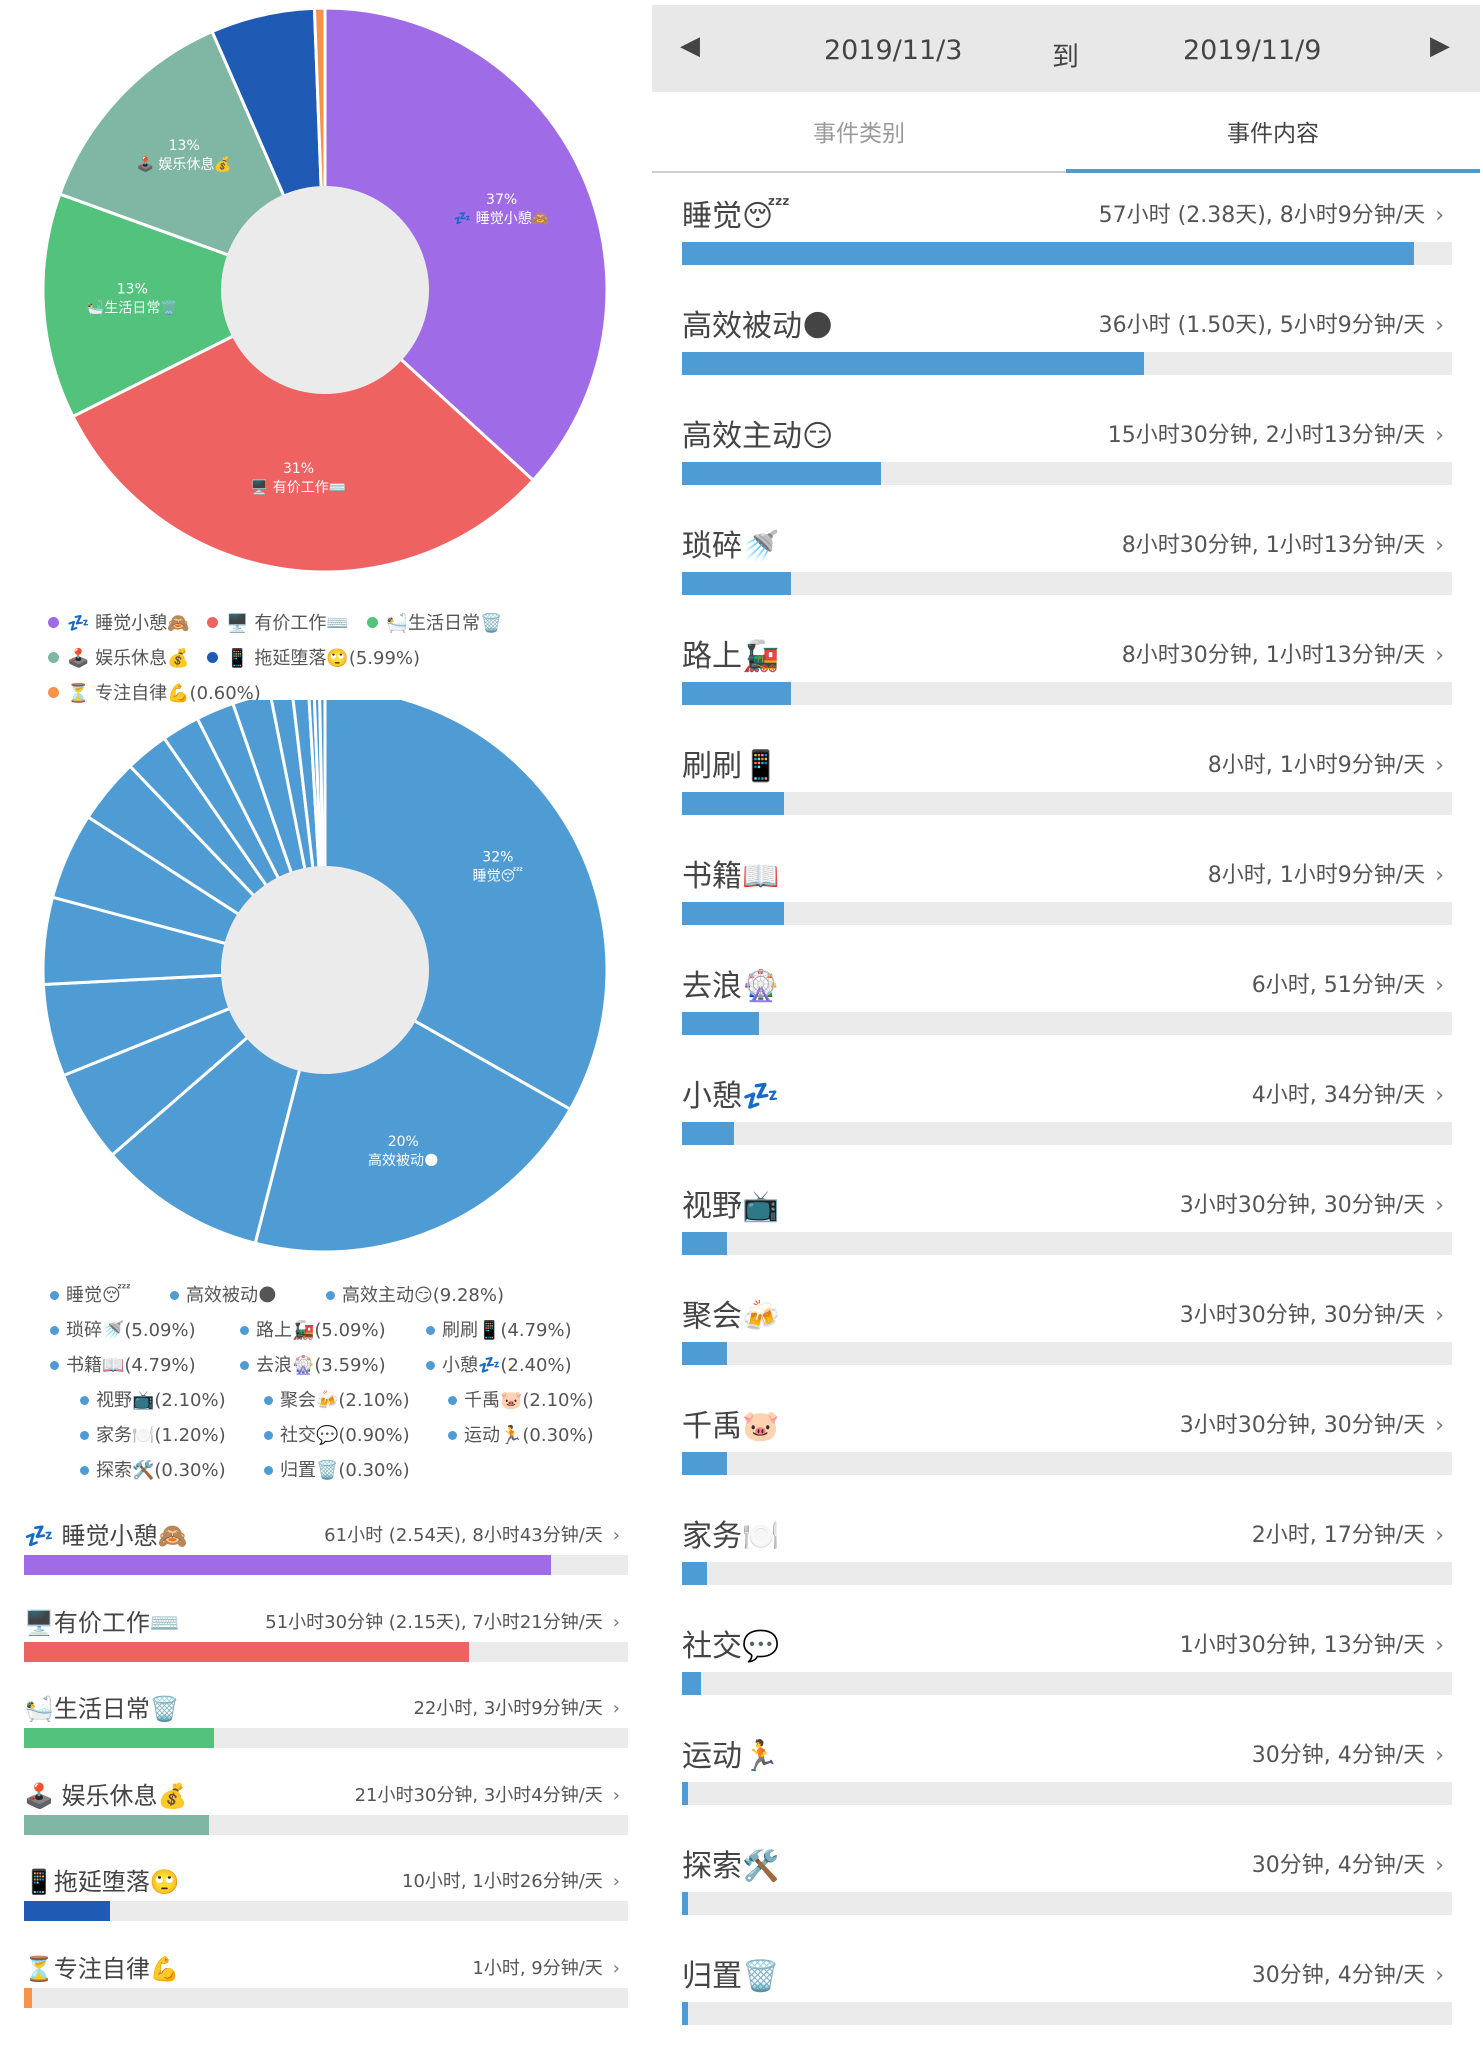  Describe the element at coordinates (123, 1364) in the screenshot. I see `legend-item: 书籍📖(4.79%)` at that location.